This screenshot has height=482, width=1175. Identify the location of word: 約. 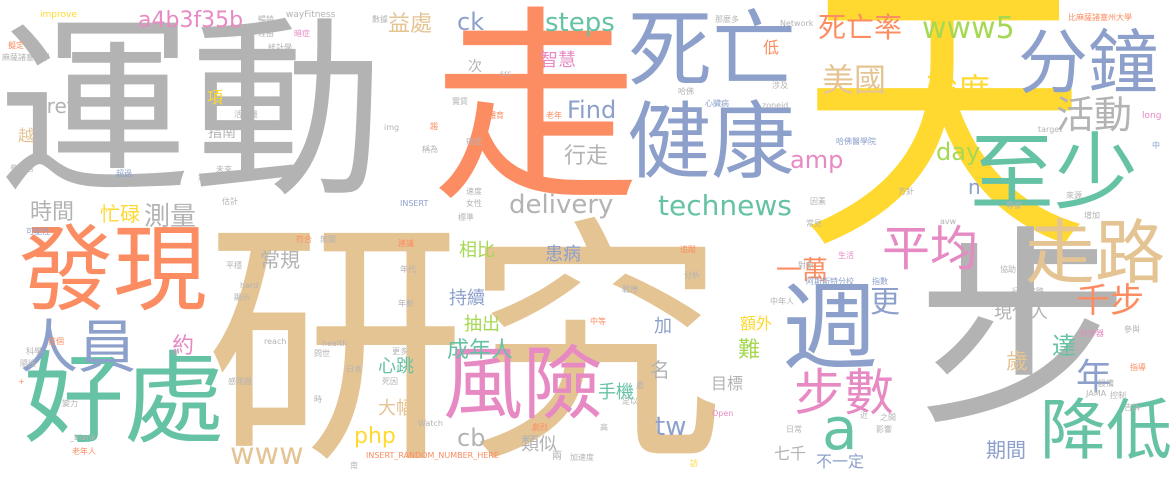
(183, 347).